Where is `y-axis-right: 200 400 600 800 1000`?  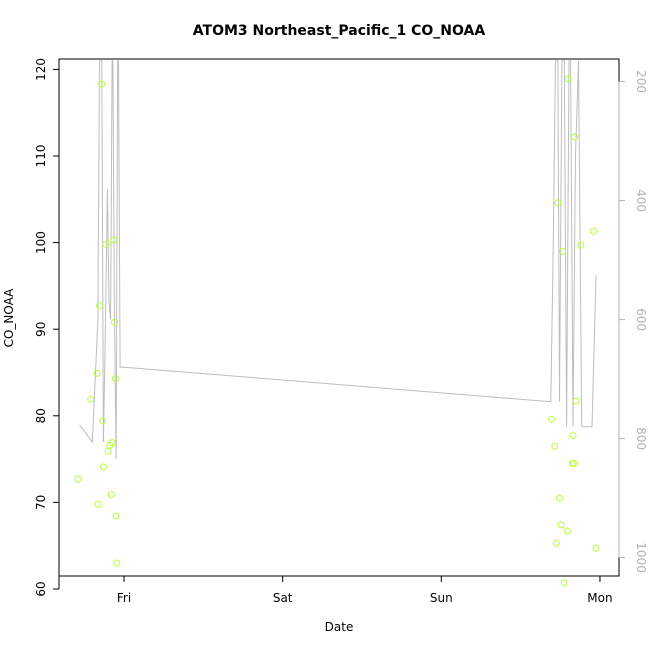
y-axis-right: 200 400 600 800 1000 is located at coordinates (633, 321).